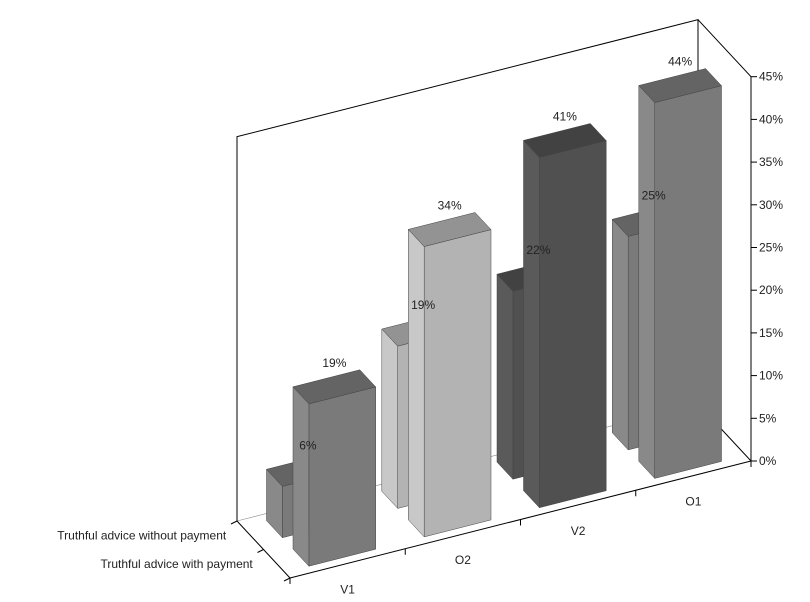 This screenshot has height=602, width=810. Describe the element at coordinates (176, 564) in the screenshot. I see `series-label: Truthful advice with payment` at that location.